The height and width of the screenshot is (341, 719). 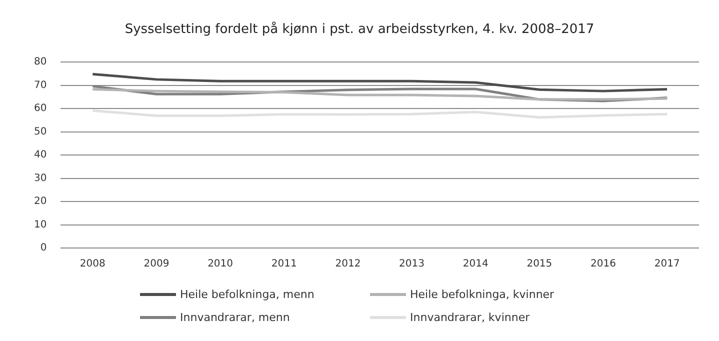 What do you see at coordinates (247, 294) in the screenshot?
I see `legend-label: Heile befolkninga, menn` at bounding box center [247, 294].